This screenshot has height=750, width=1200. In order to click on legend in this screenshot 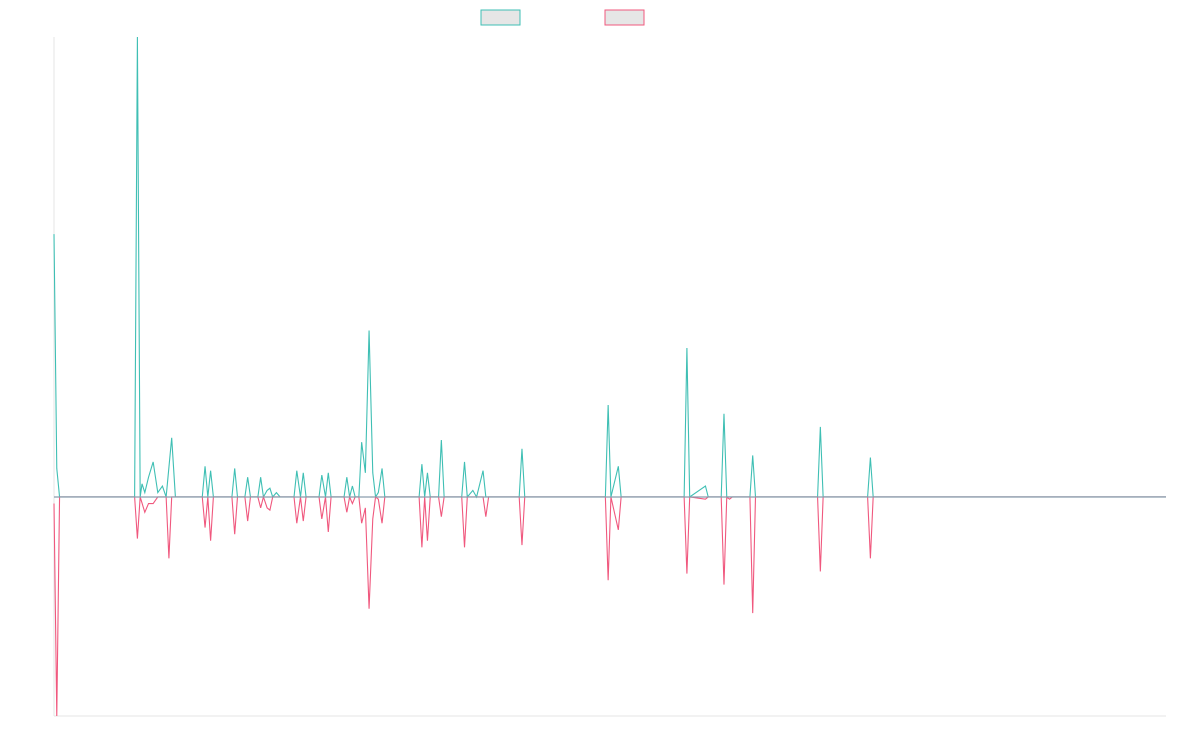, I will do `click(562, 17)`.